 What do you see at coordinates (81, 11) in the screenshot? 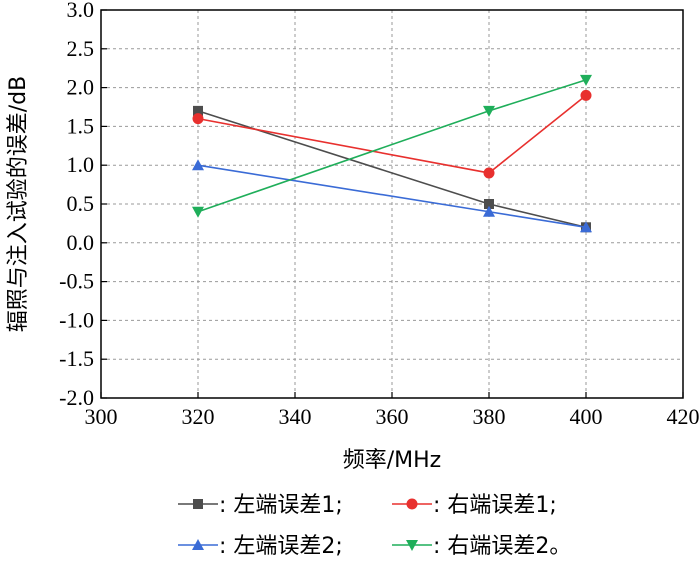
I see `y-tick-label: 3.0` at bounding box center [81, 11].